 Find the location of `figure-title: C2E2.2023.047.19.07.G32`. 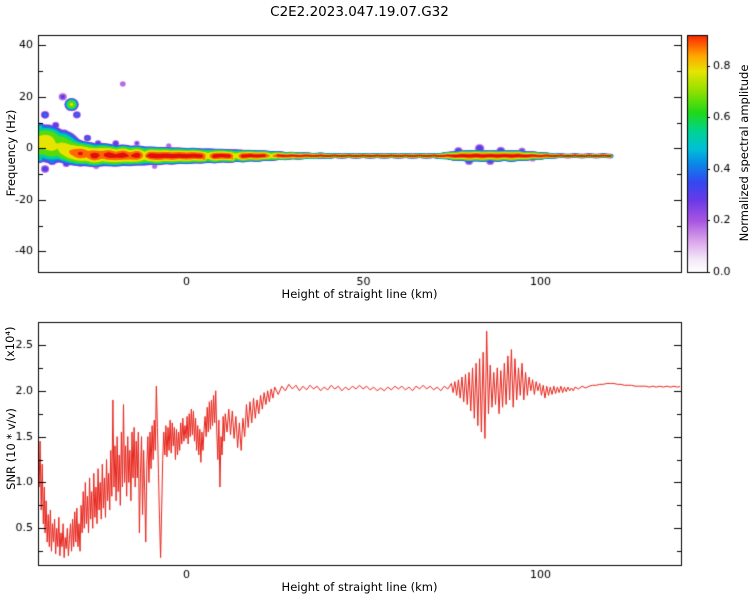

figure-title: C2E2.2023.047.19.07.G32 is located at coordinates (359, 12).